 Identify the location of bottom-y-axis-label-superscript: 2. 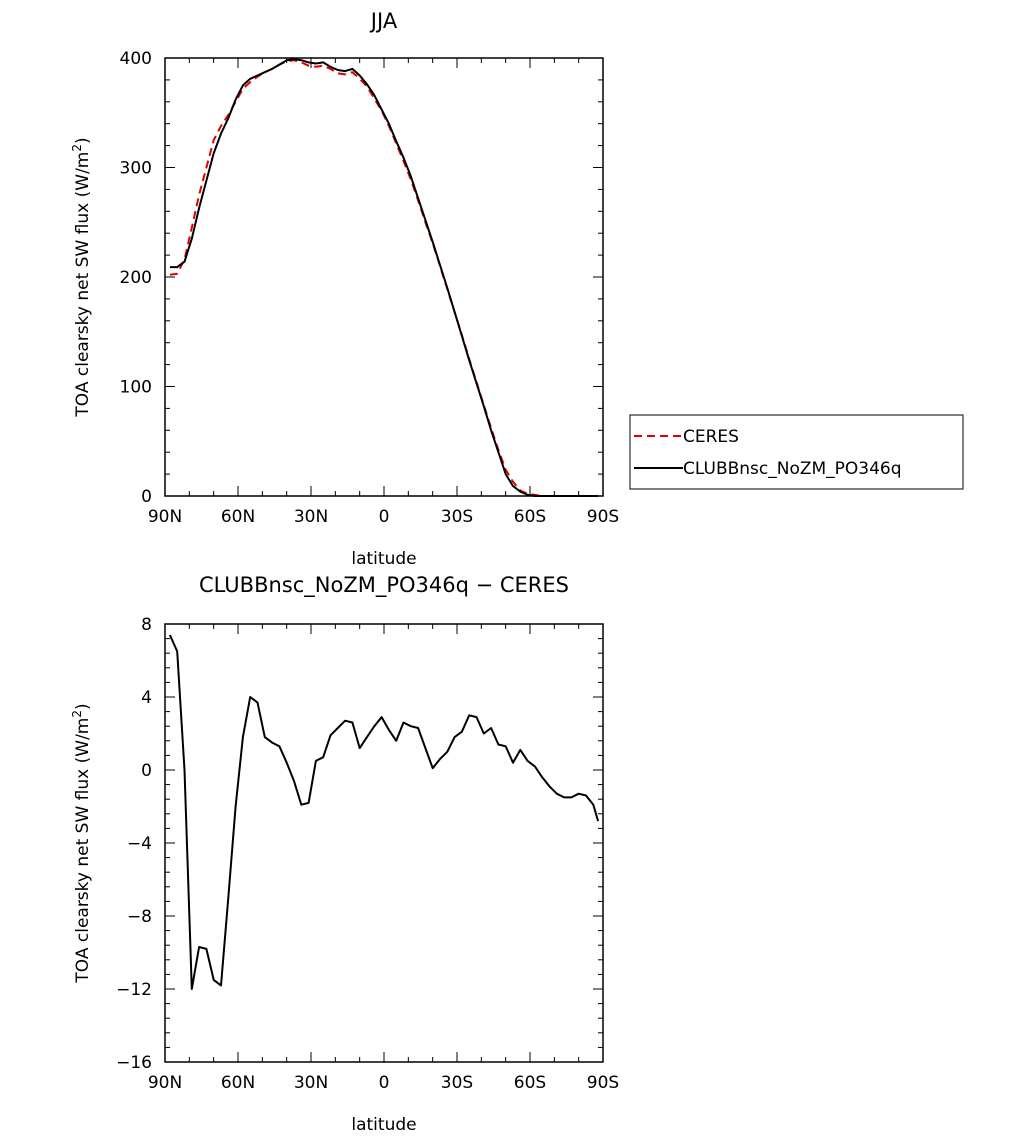
(77, 714).